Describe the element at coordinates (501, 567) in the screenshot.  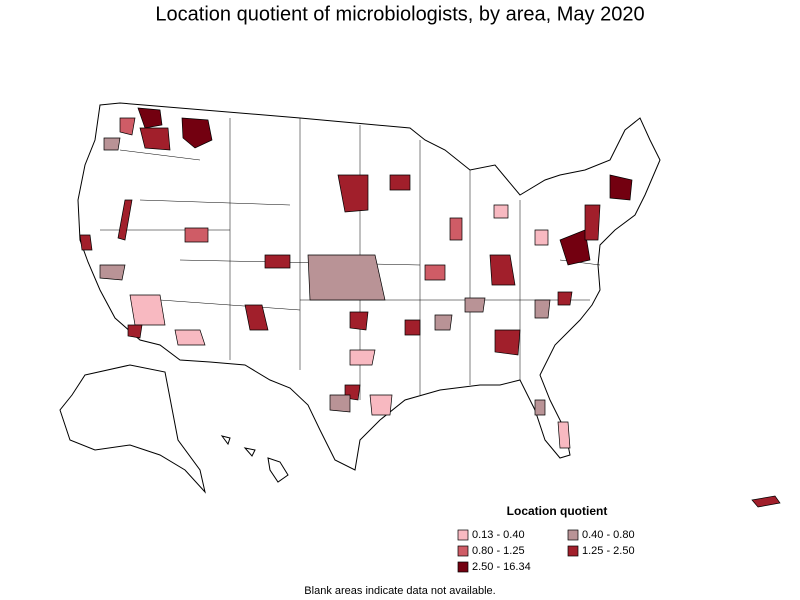
I see `legend-label: 2.50 - 16.34` at that location.